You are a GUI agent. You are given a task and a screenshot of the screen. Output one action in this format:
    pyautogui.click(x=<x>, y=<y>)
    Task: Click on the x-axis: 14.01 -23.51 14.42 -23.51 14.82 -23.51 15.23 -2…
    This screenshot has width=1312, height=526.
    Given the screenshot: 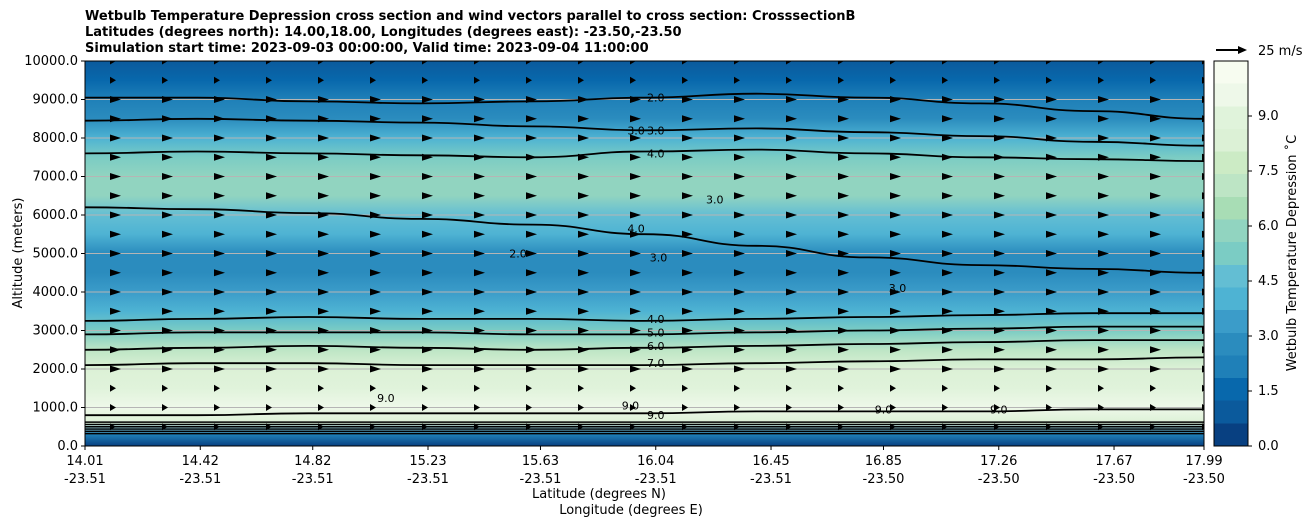 What is the action you would take?
    pyautogui.click(x=644, y=466)
    